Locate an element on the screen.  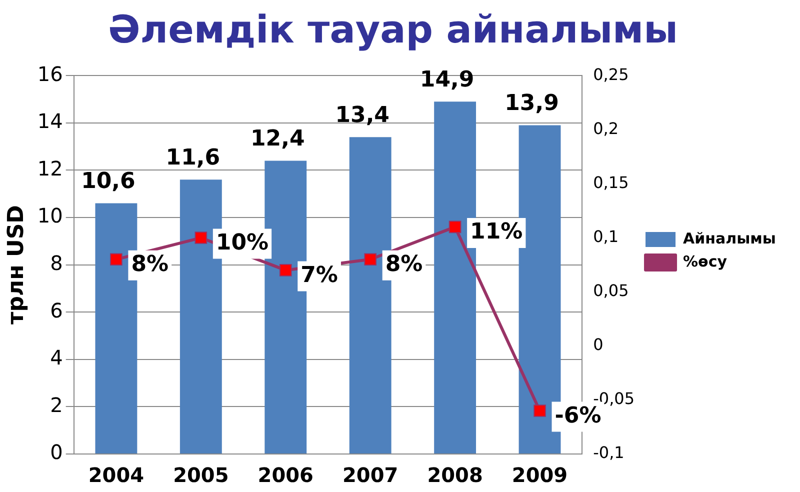
y-tick-label: 12 is located at coordinates (50, 168).